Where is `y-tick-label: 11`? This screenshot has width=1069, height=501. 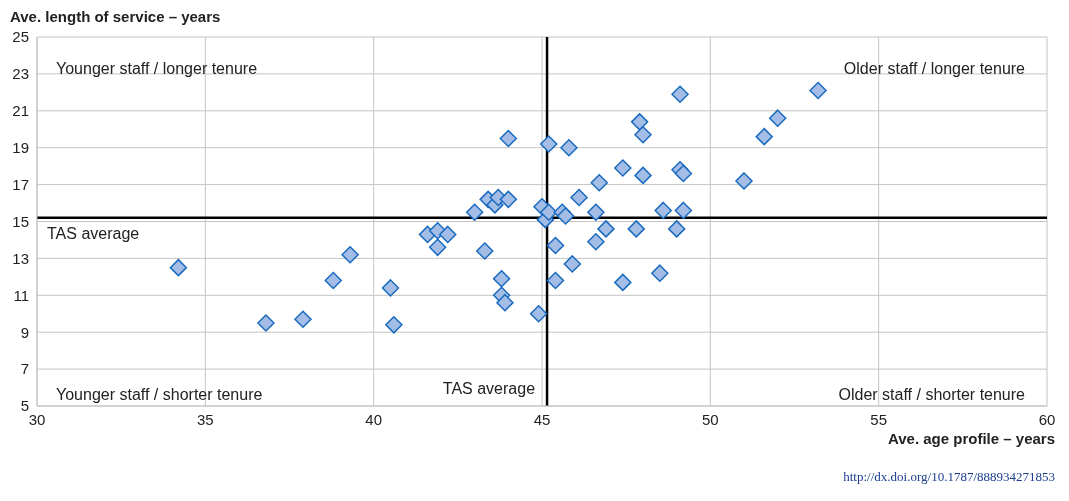 y-tick-label: 11 is located at coordinates (21, 295).